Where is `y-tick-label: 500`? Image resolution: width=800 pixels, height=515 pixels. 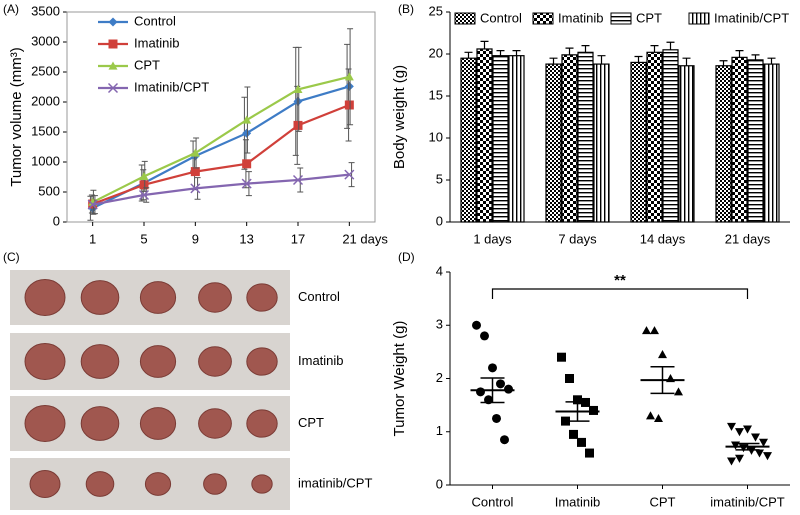
y-tick-label: 500 is located at coordinates (49, 190).